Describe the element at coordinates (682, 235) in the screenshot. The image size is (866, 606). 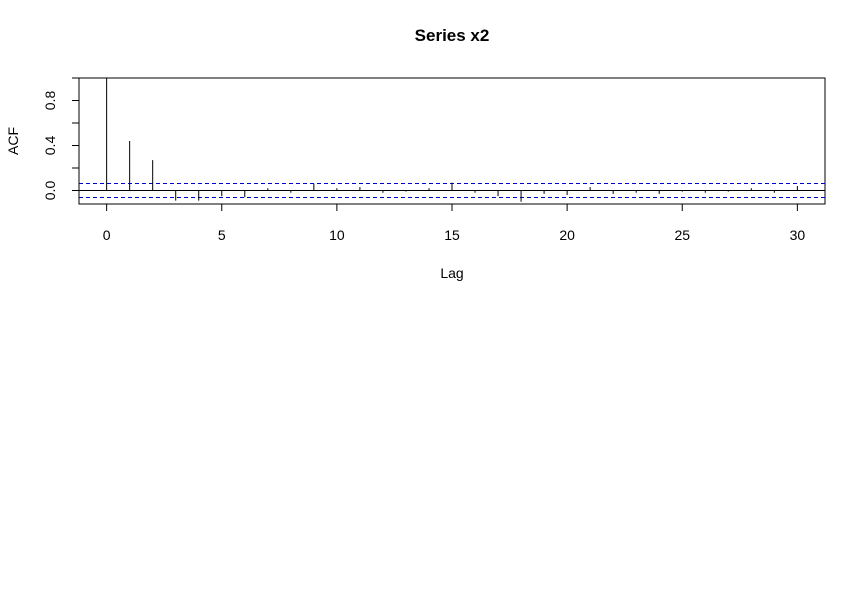
I see `x-tick-label-25: 25` at that location.